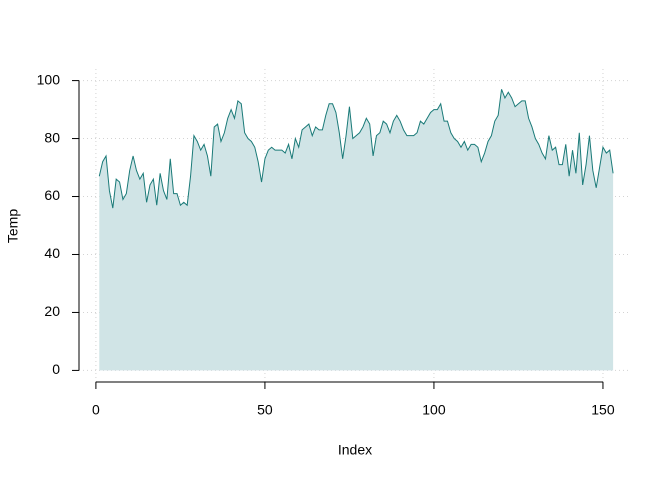 The height and width of the screenshot is (480, 672). I want to click on x-tick-label: 100, so click(434, 410).